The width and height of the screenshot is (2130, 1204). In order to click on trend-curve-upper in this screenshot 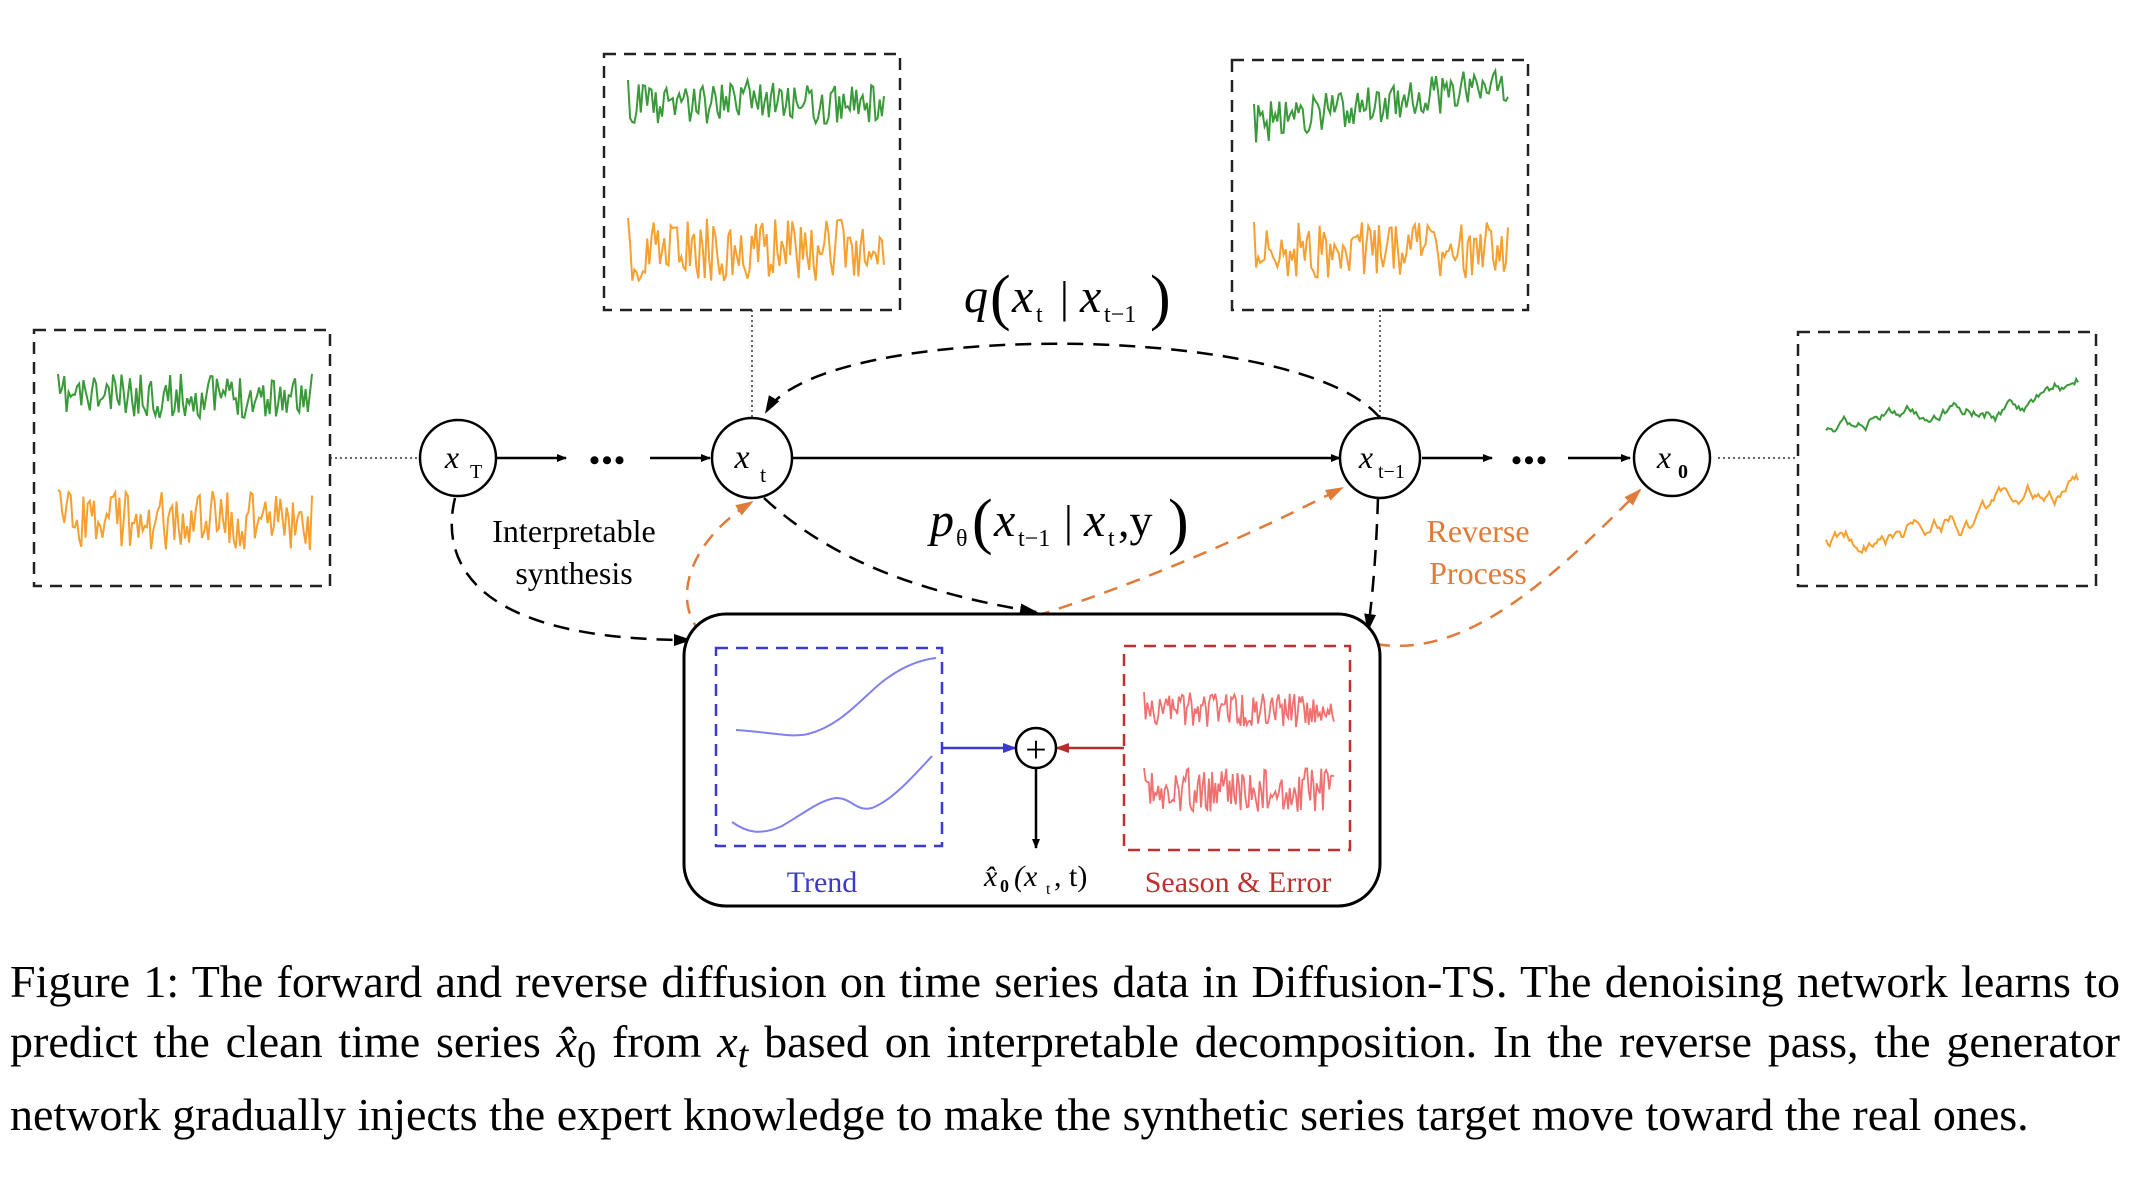, I will do `click(836, 697)`.